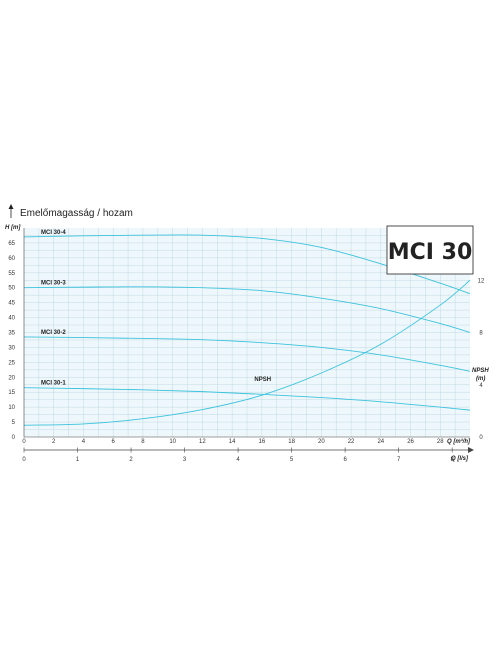  What do you see at coordinates (459, 441) in the screenshot?
I see `x-axis-label: Q [m³/h]` at bounding box center [459, 441].